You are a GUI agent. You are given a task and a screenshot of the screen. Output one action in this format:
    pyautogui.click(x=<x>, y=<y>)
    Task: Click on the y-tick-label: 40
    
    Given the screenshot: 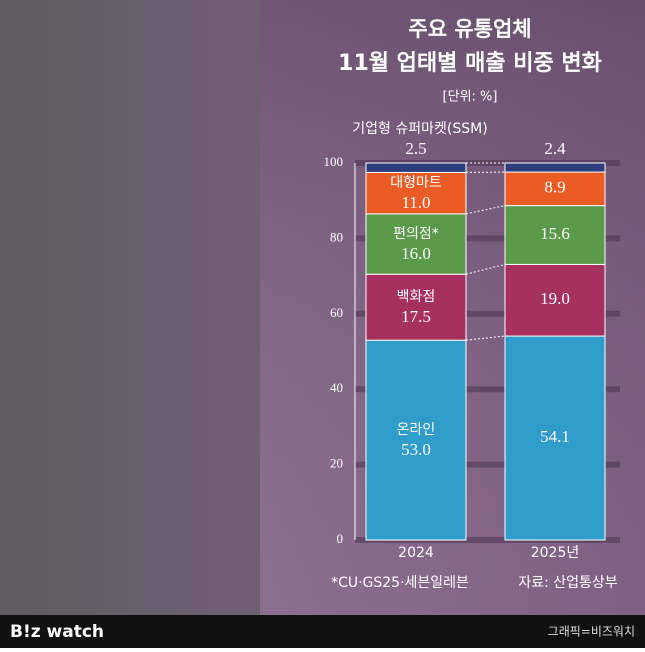 What is the action you would take?
    pyautogui.click(x=336, y=387)
    